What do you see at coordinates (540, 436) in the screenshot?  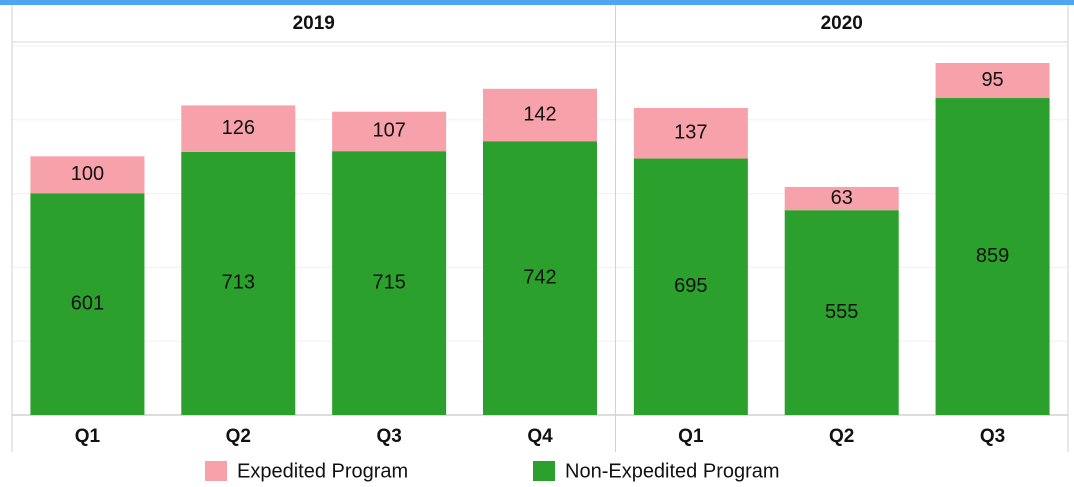 I see `x-tick-label: Q4` at bounding box center [540, 436].